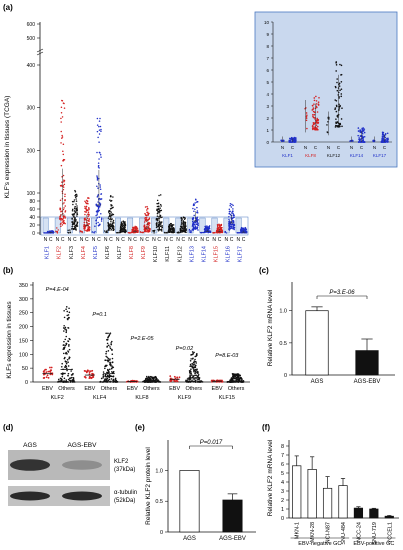  Describe the element at coordinates (32, 210) in the screenshot. I see `panel-a-ytick-label: 60` at that location.